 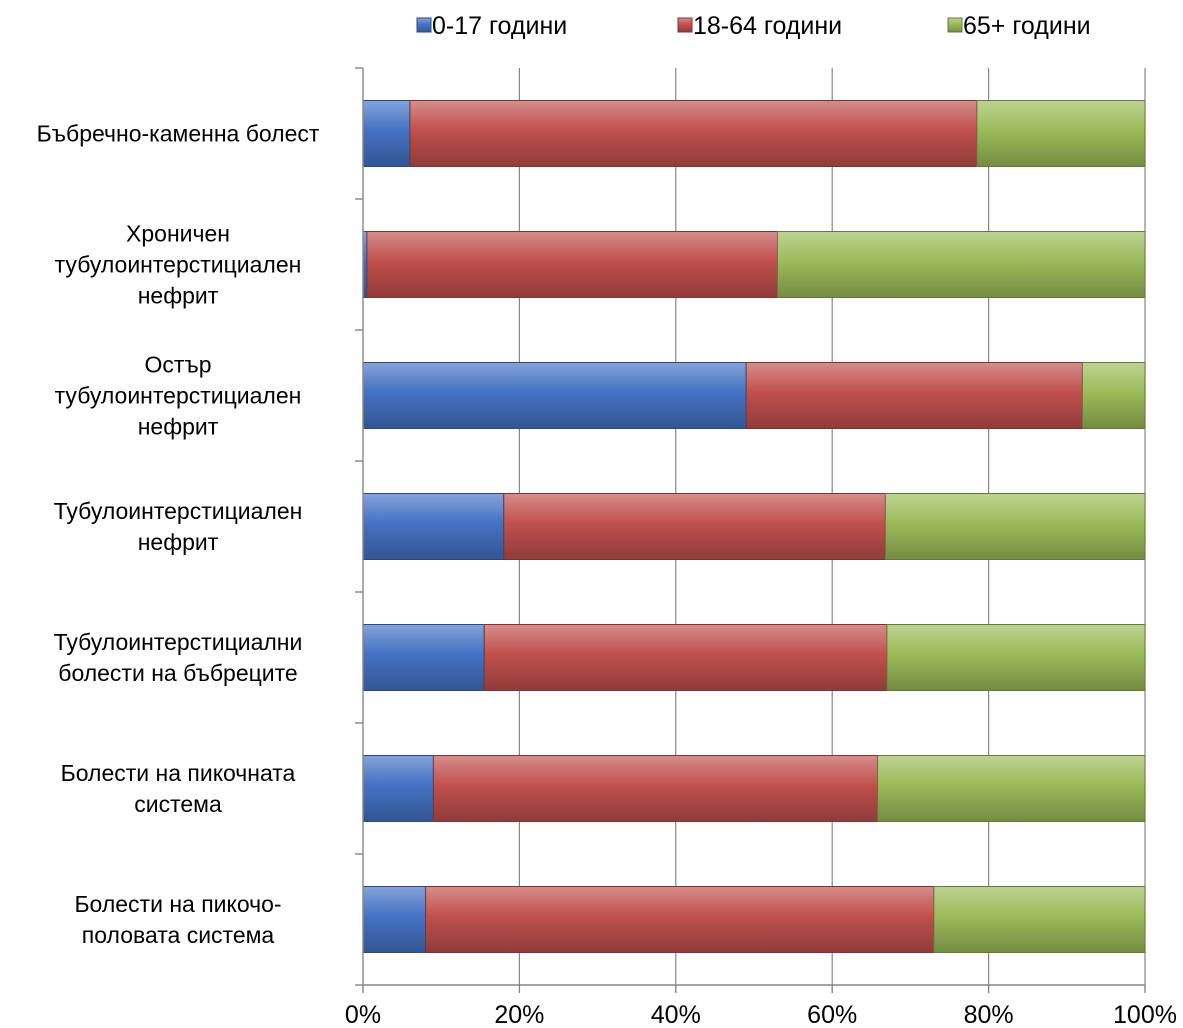 I want to click on category-label: Бъбречно-каменна болест, so click(x=178, y=134).